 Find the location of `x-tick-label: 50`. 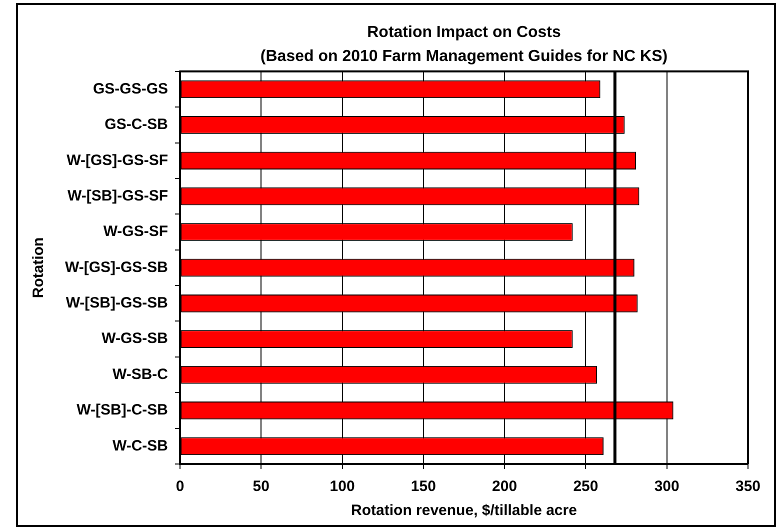

x-tick-label: 50 is located at coordinates (261, 487).